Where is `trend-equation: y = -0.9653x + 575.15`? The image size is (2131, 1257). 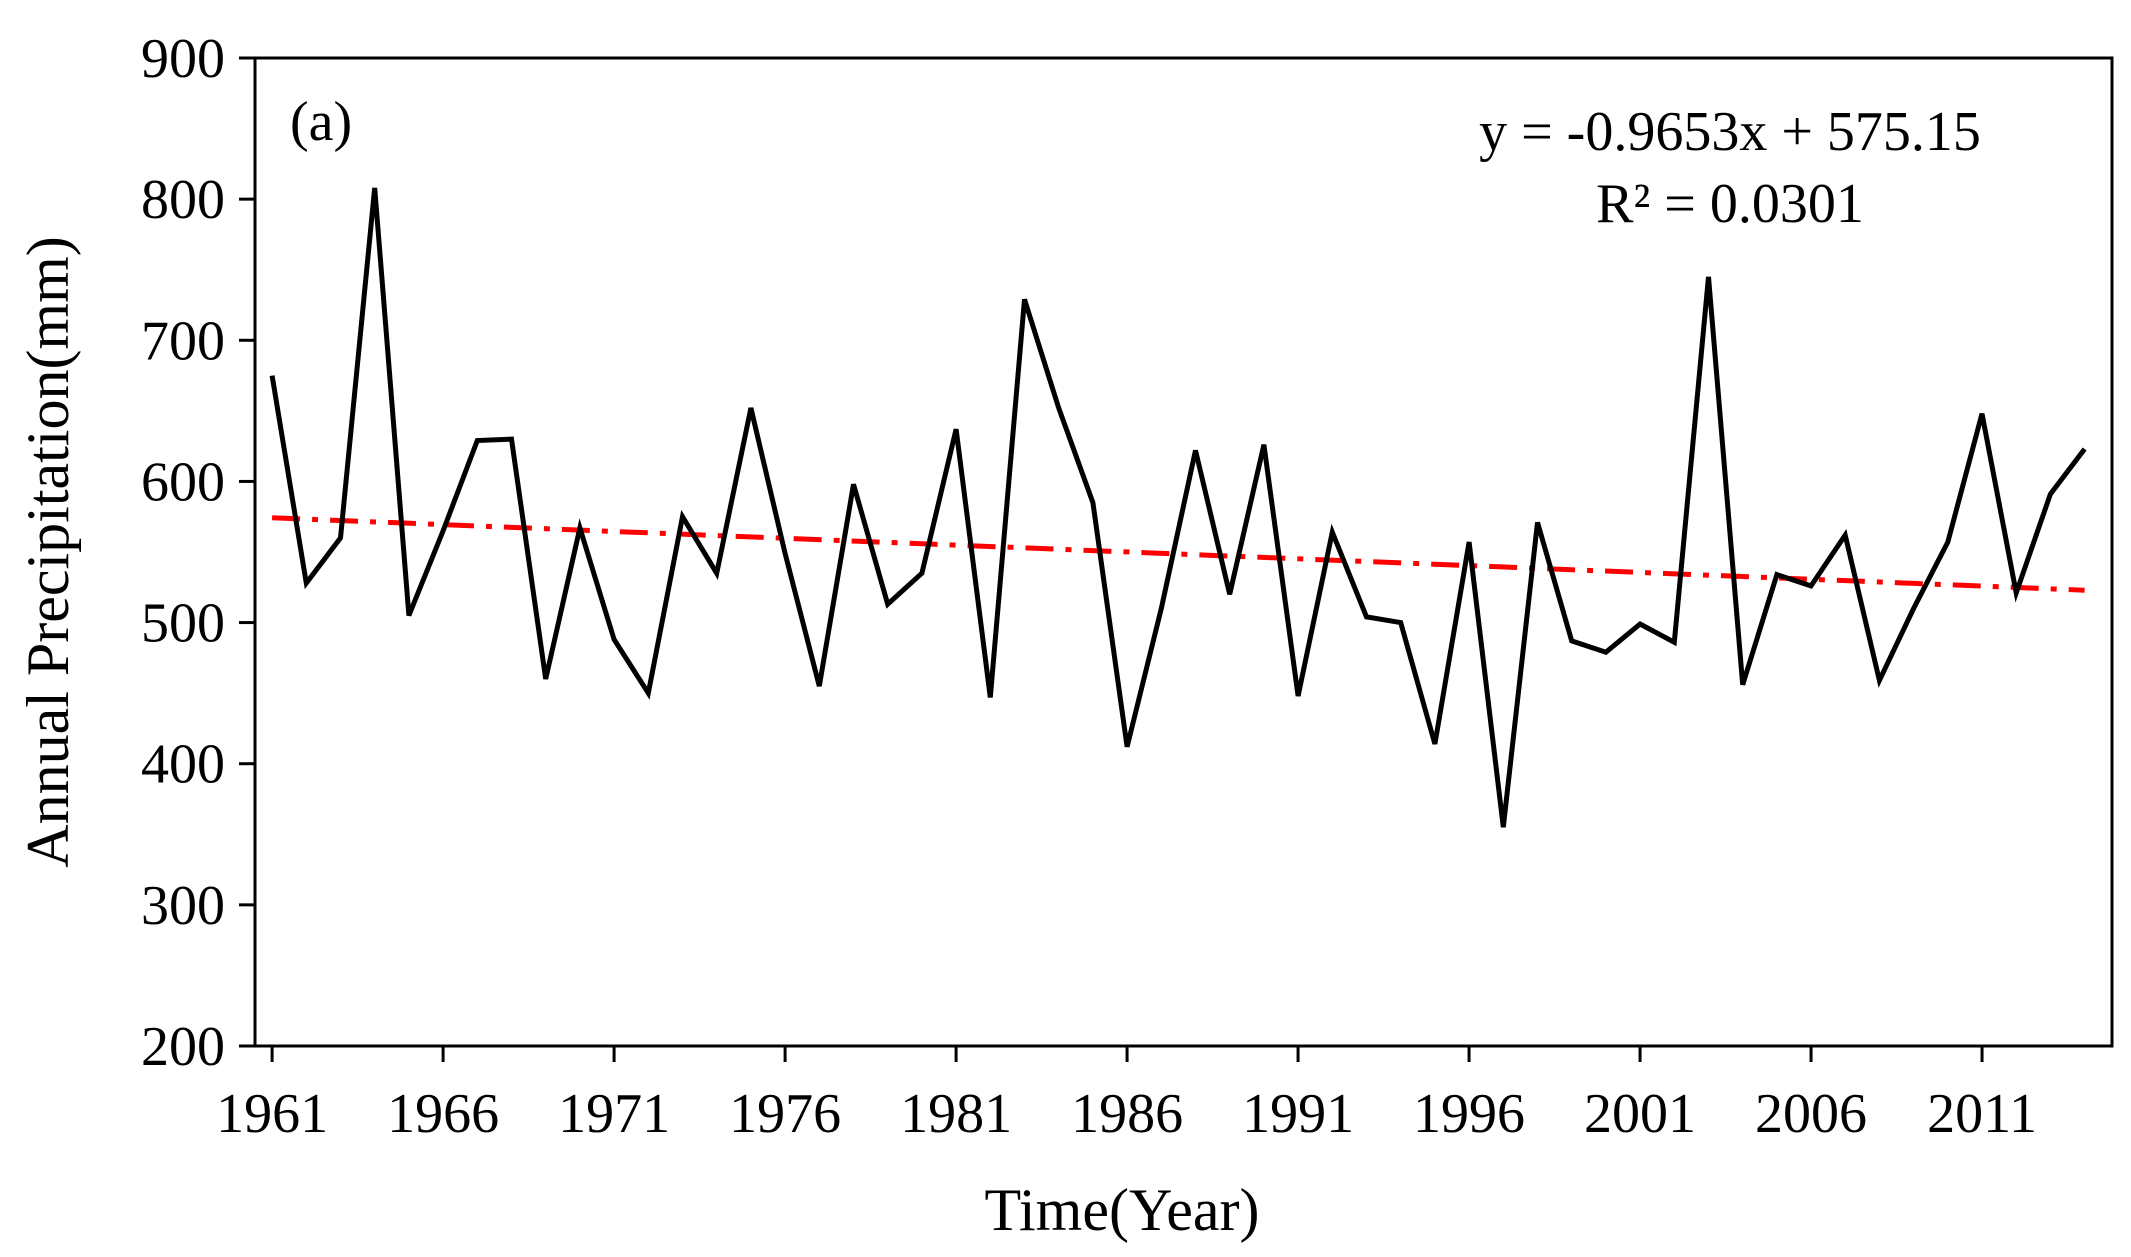
trend-equation: y = -0.9653x + 575.15 is located at coordinates (1730, 132).